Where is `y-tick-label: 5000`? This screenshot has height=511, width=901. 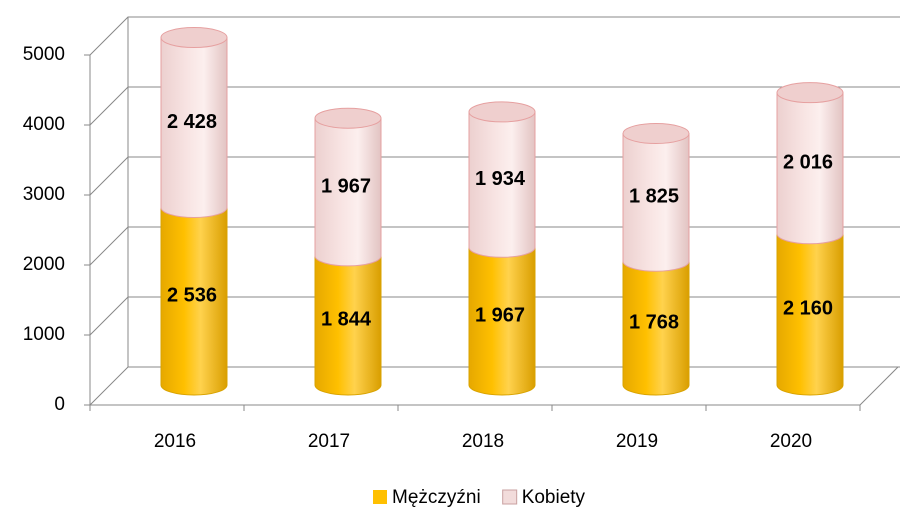
y-tick-label: 5000 is located at coordinates (44, 54).